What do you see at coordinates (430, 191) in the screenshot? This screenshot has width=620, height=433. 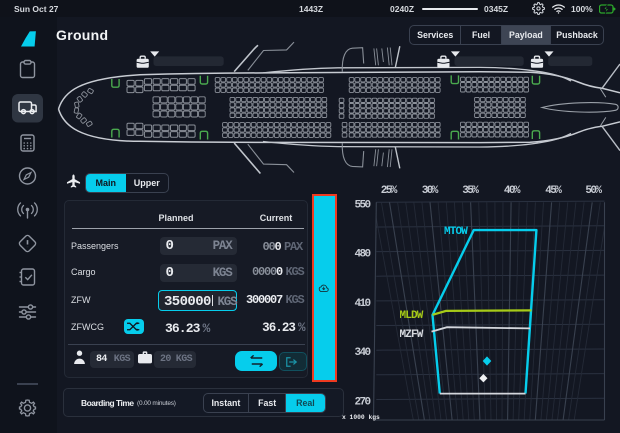 I see `svg-text: 30%` at bounding box center [430, 191].